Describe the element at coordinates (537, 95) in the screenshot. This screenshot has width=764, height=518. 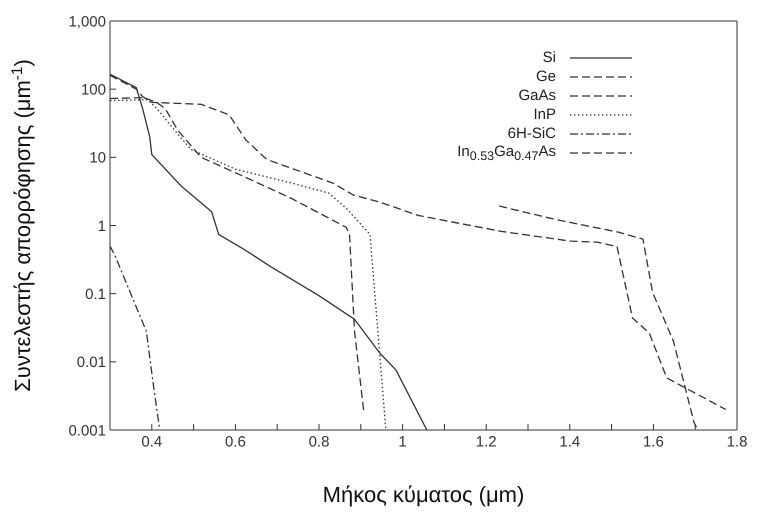
I see `legend-label: GaAs` at that location.